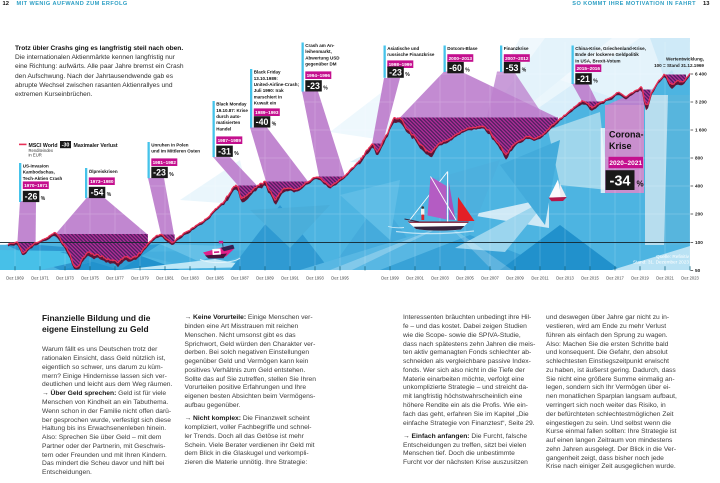 The image size is (720, 483). I want to click on svg-text: 2007–2012, so click(517, 58).